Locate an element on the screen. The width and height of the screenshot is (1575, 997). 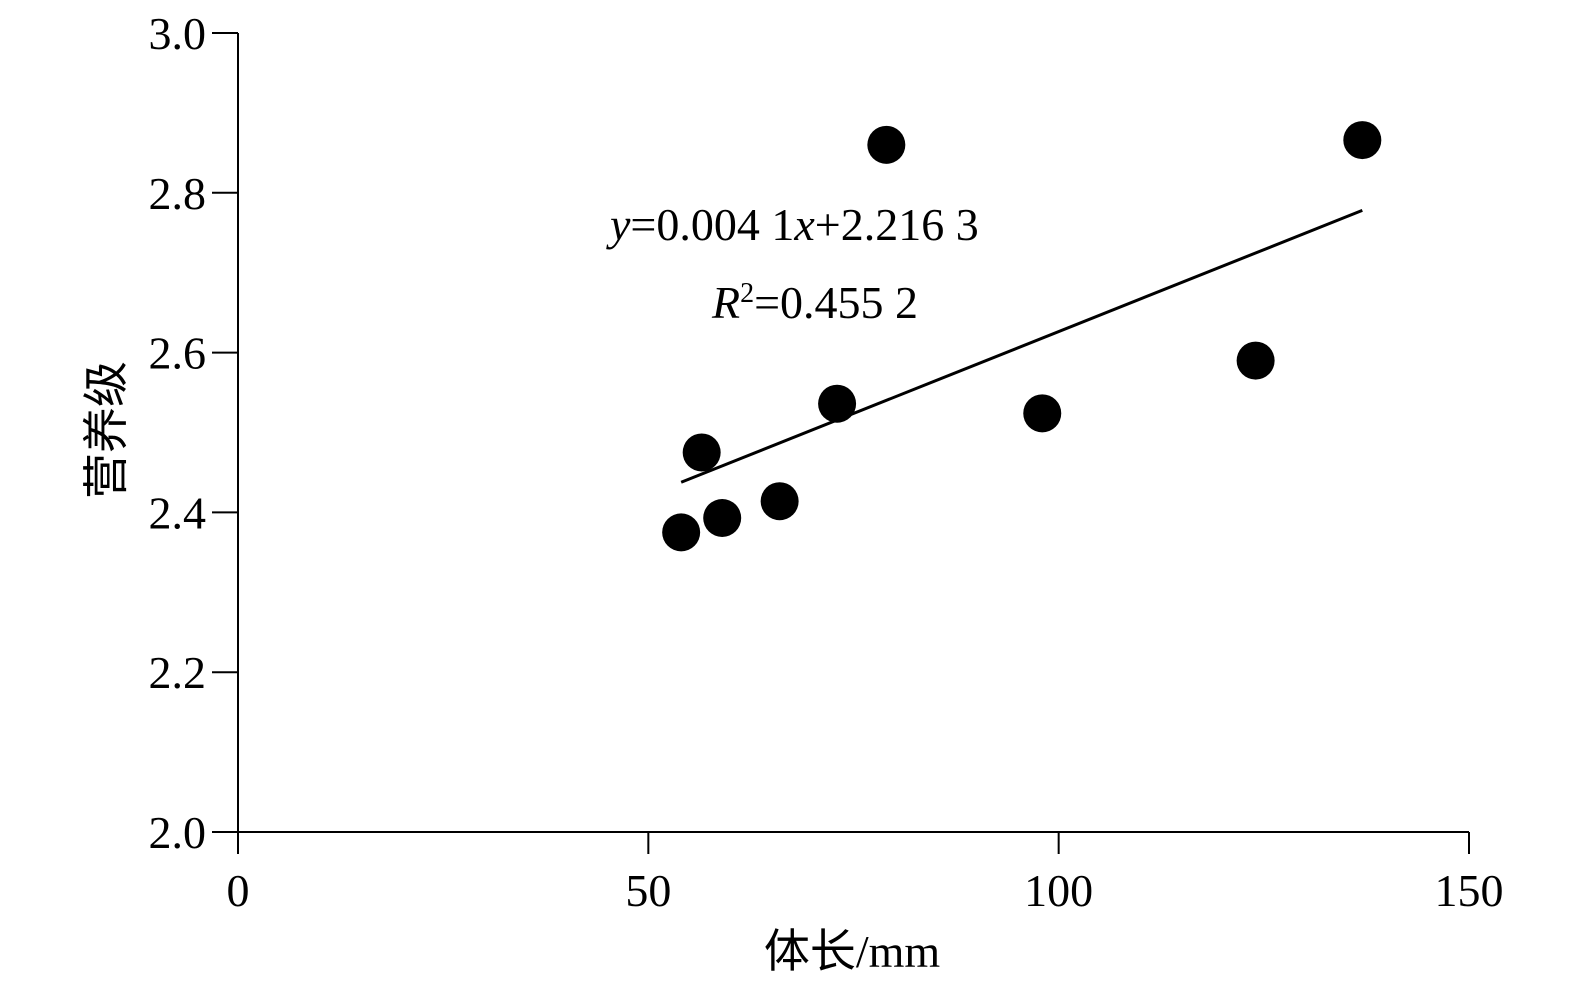
trendline is located at coordinates (1021, 346).